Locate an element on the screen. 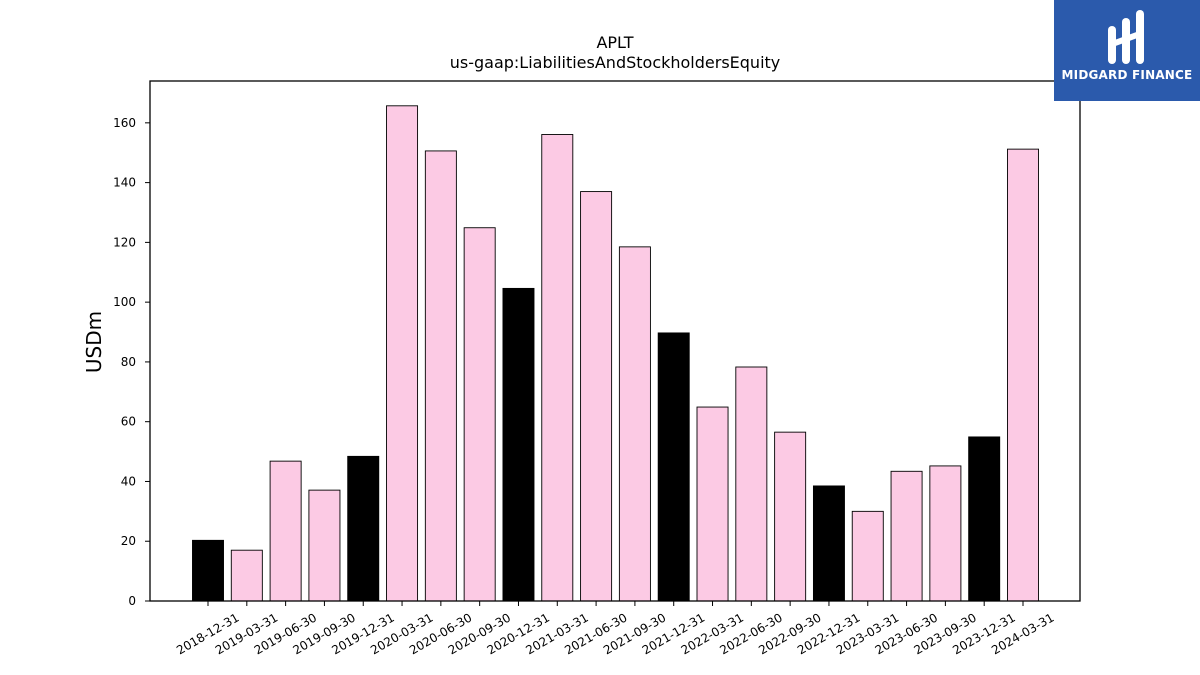  y-axis-label: USDm is located at coordinates (94, 342).